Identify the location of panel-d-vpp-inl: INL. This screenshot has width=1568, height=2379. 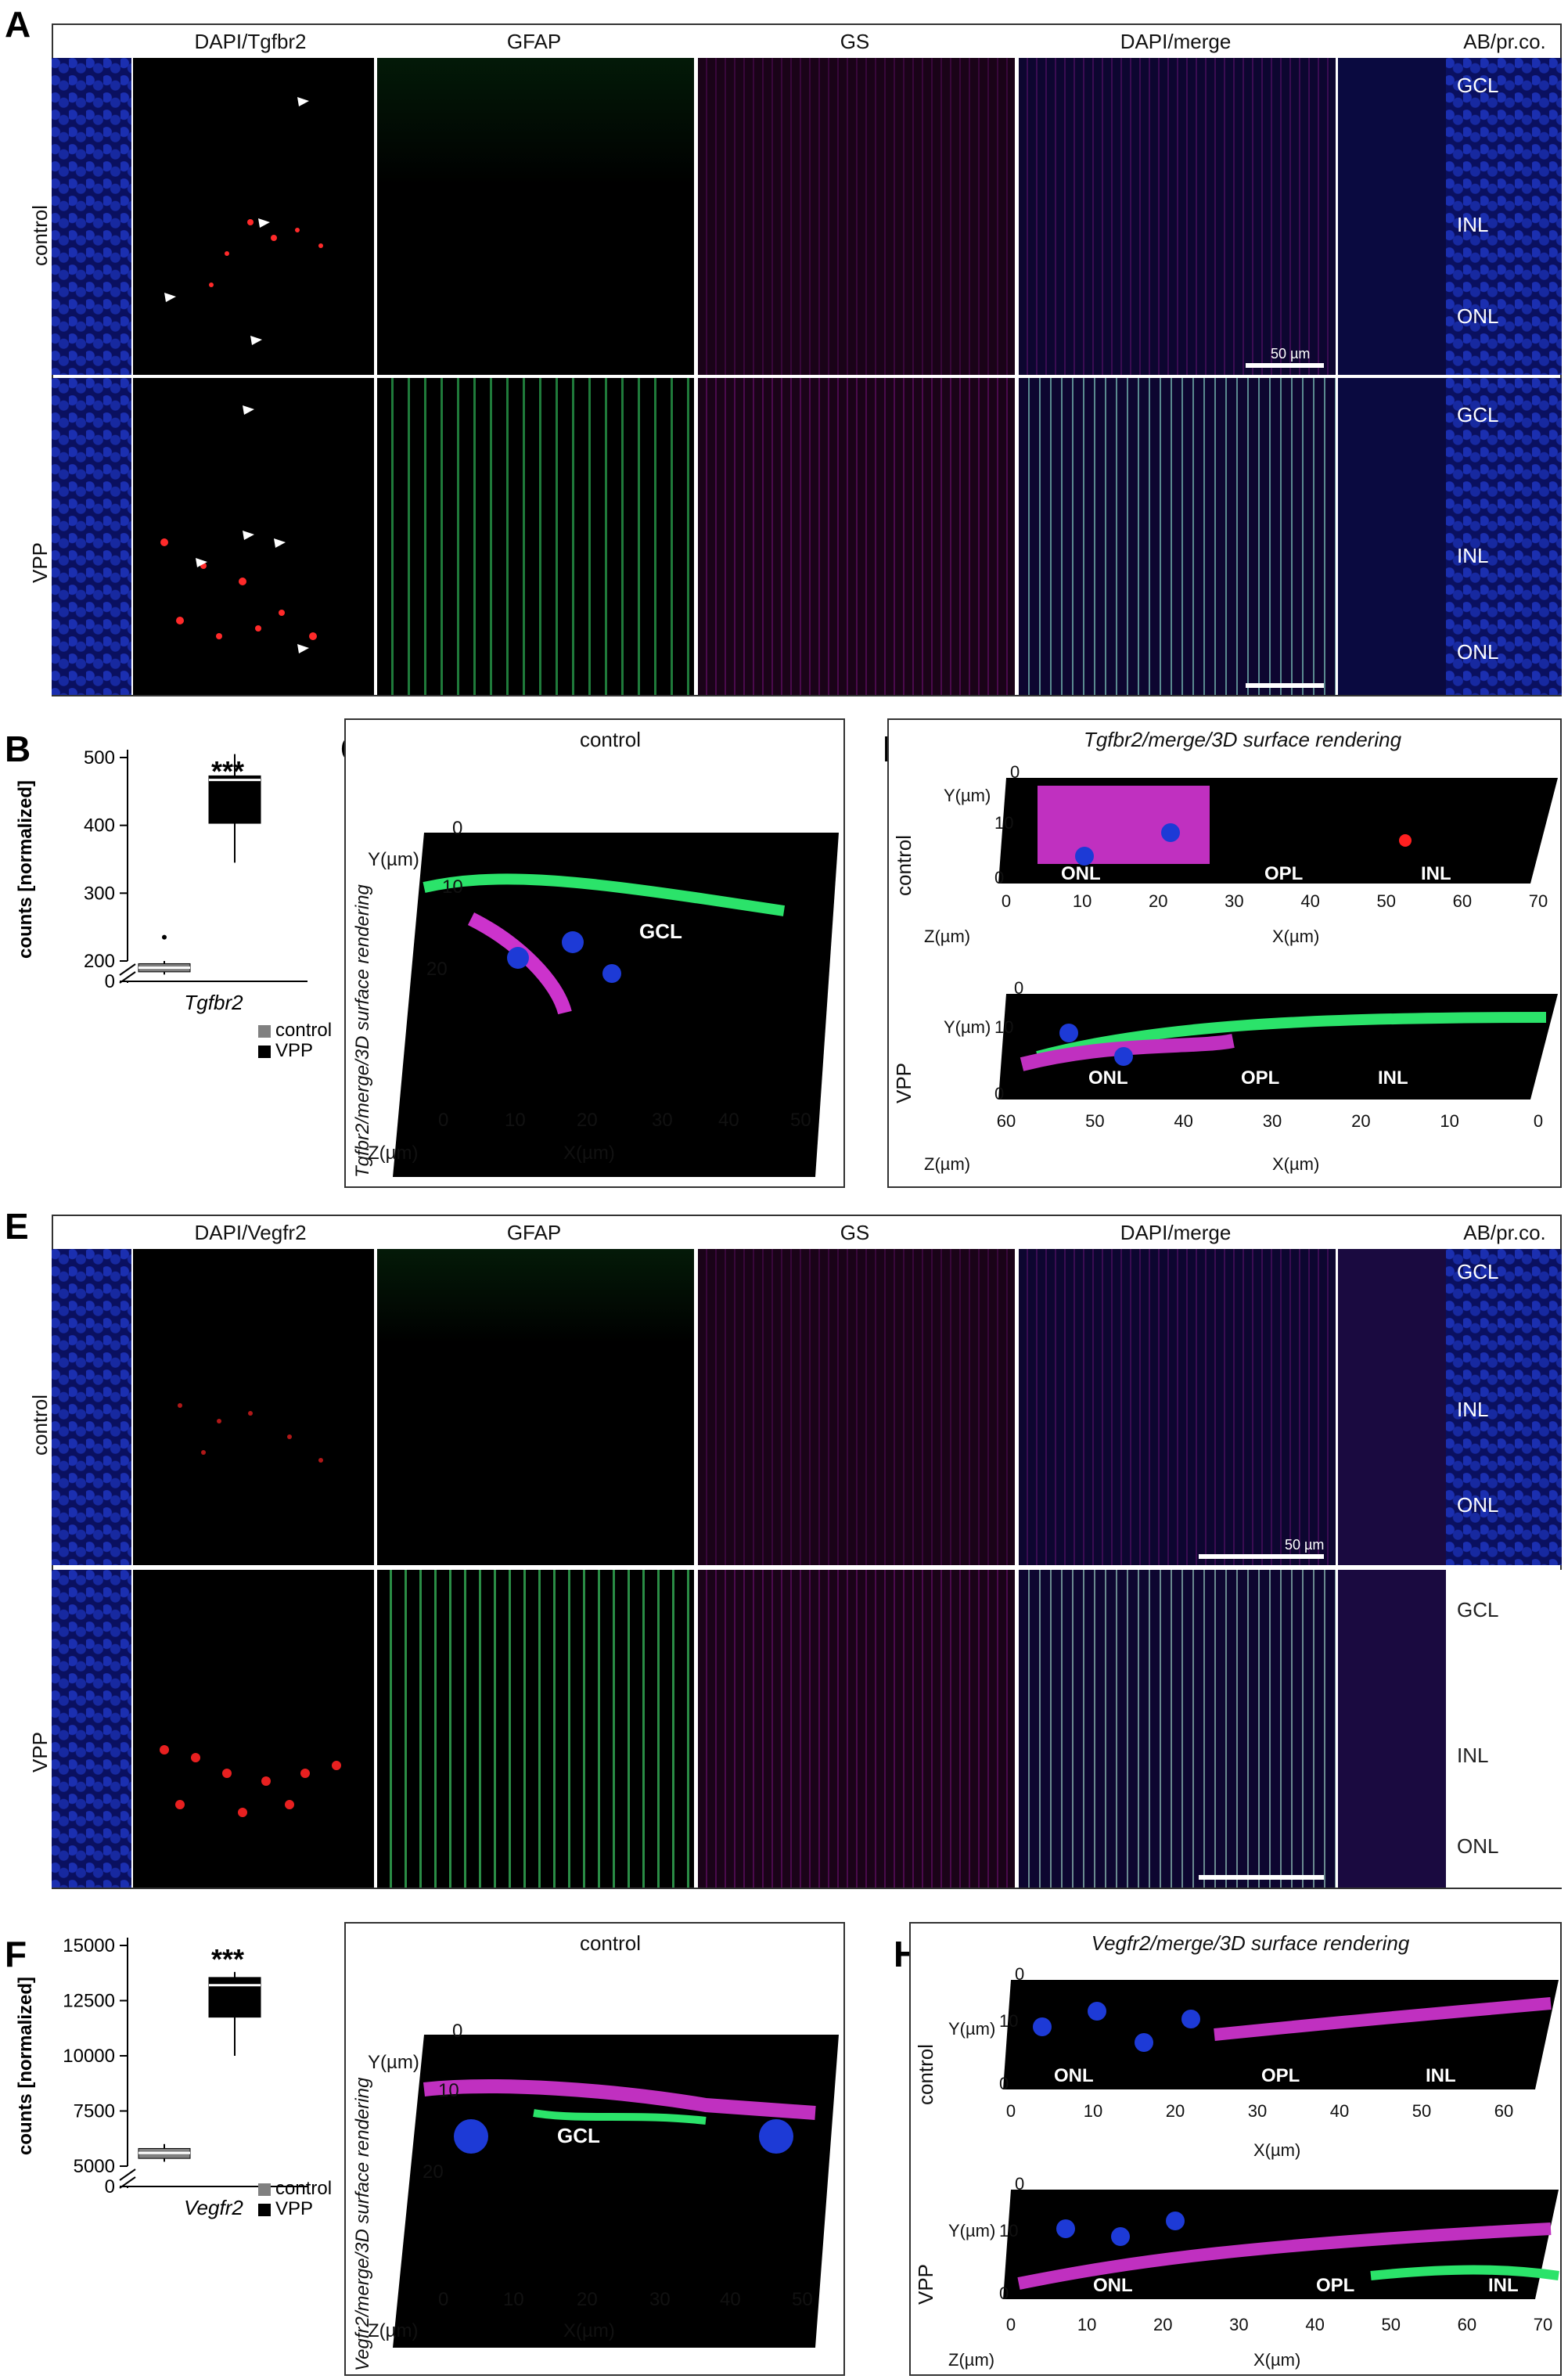
(1393, 1078).